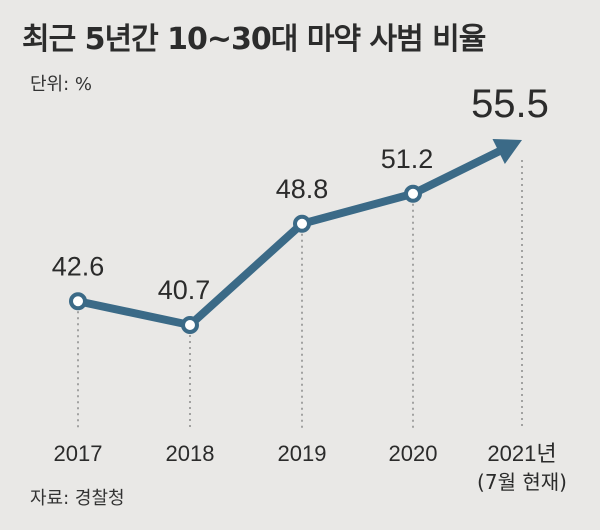  I want to click on source-label: 자료: 경찰청, so click(77, 498).